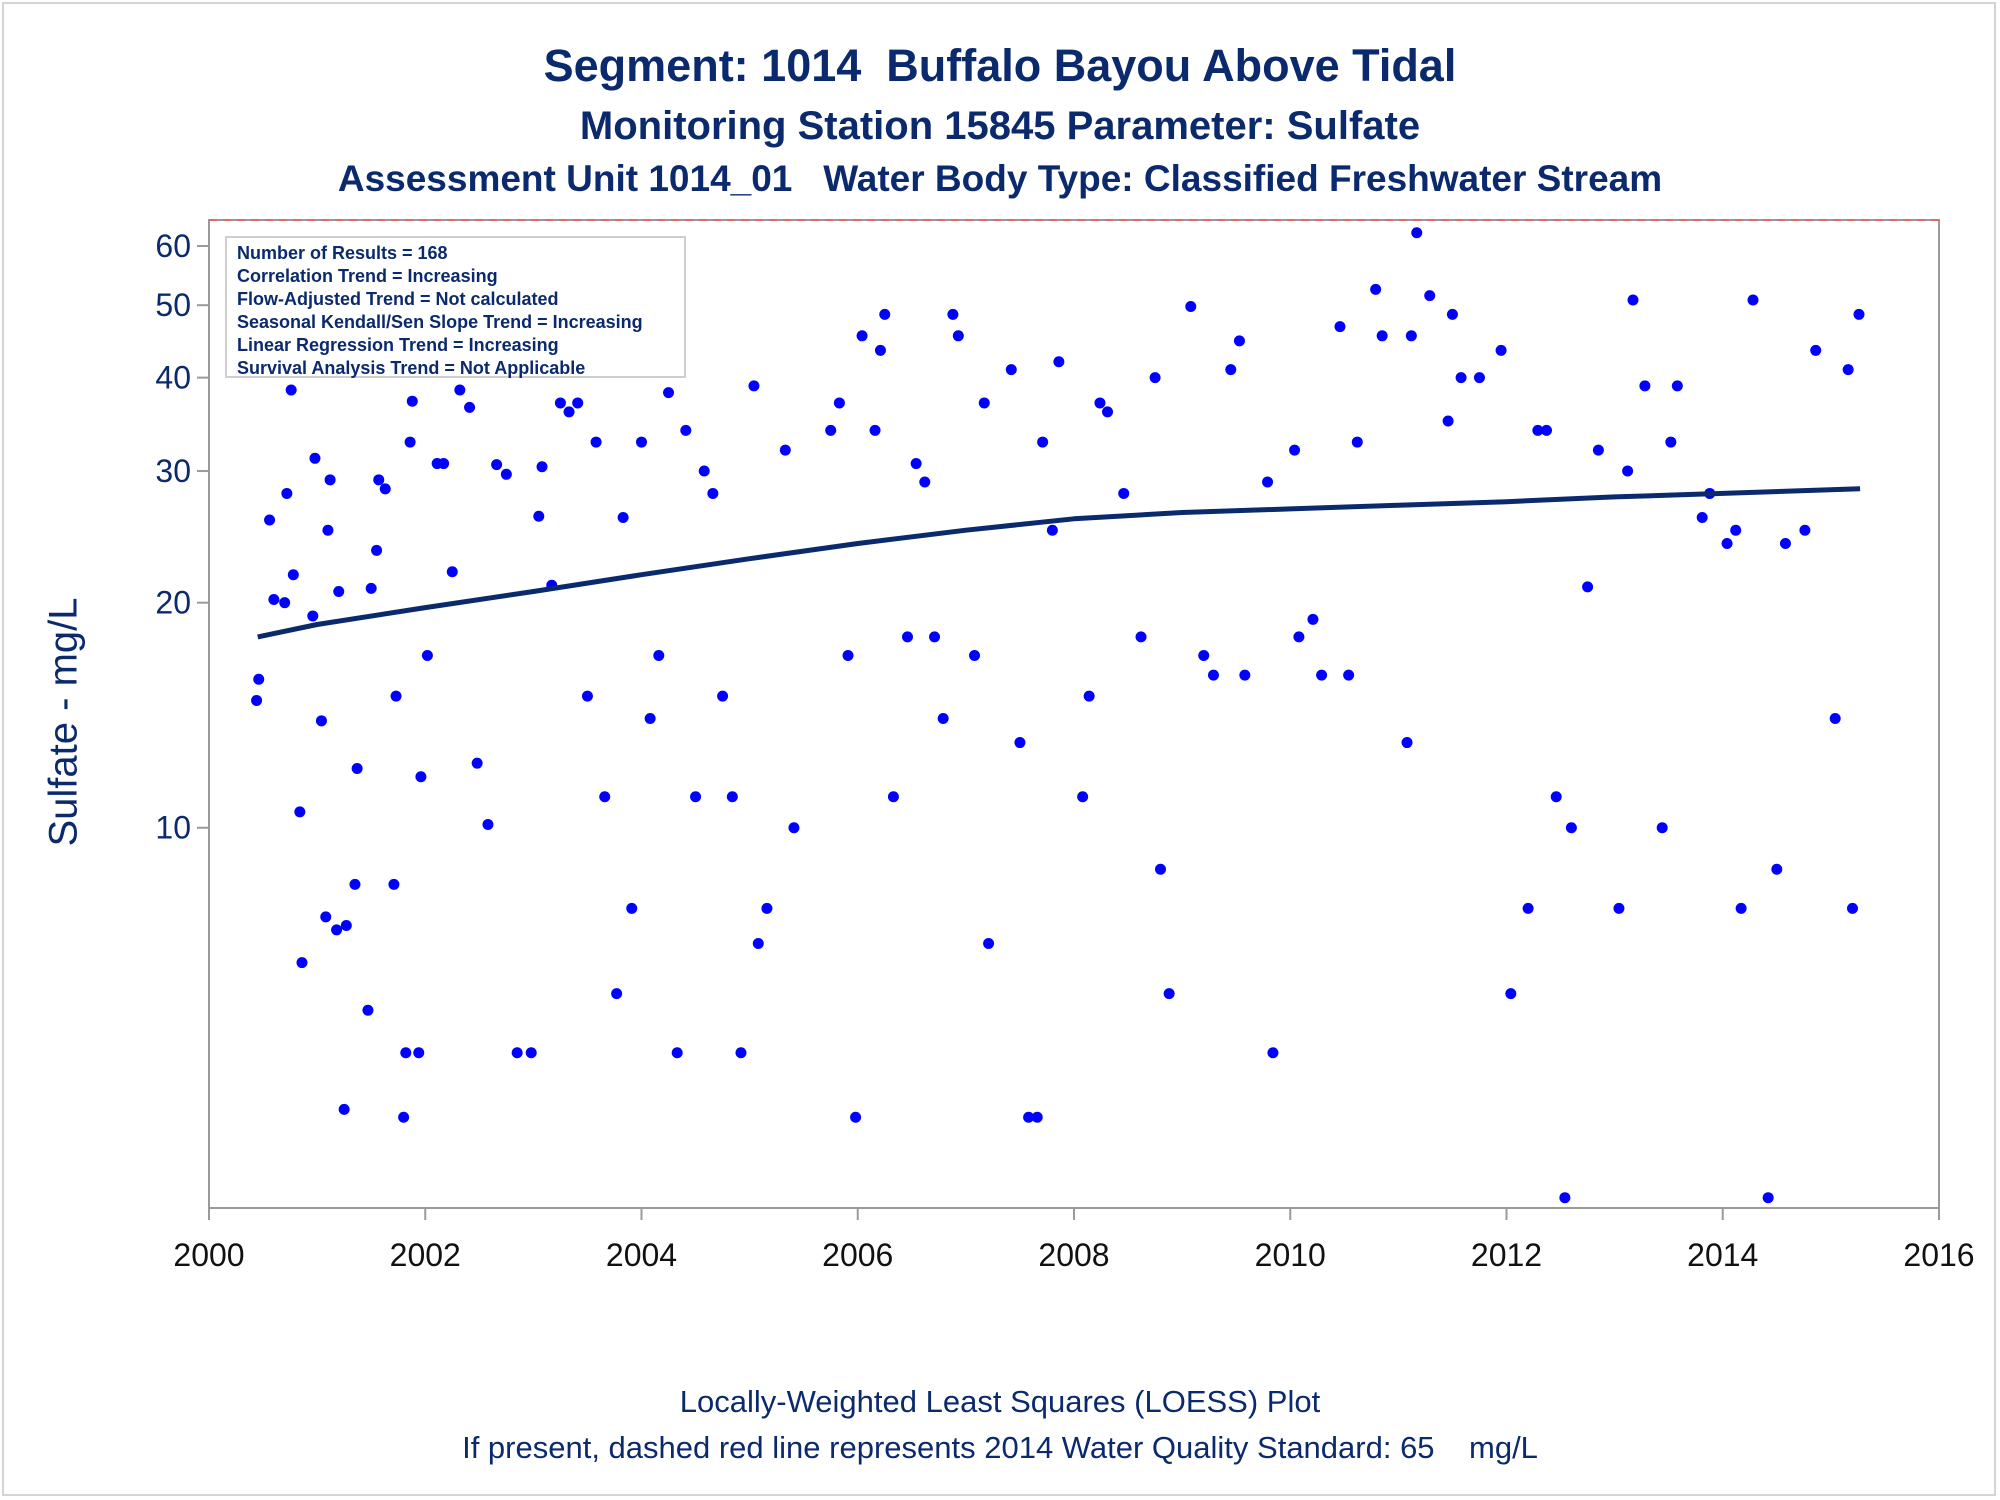 Image resolution: width=2000 pixels, height=1500 pixels. Describe the element at coordinates (411, 368) in the screenshot. I see `stat-survival-analysis-trend: Survival Analysis Trend = Not Applicable` at that location.